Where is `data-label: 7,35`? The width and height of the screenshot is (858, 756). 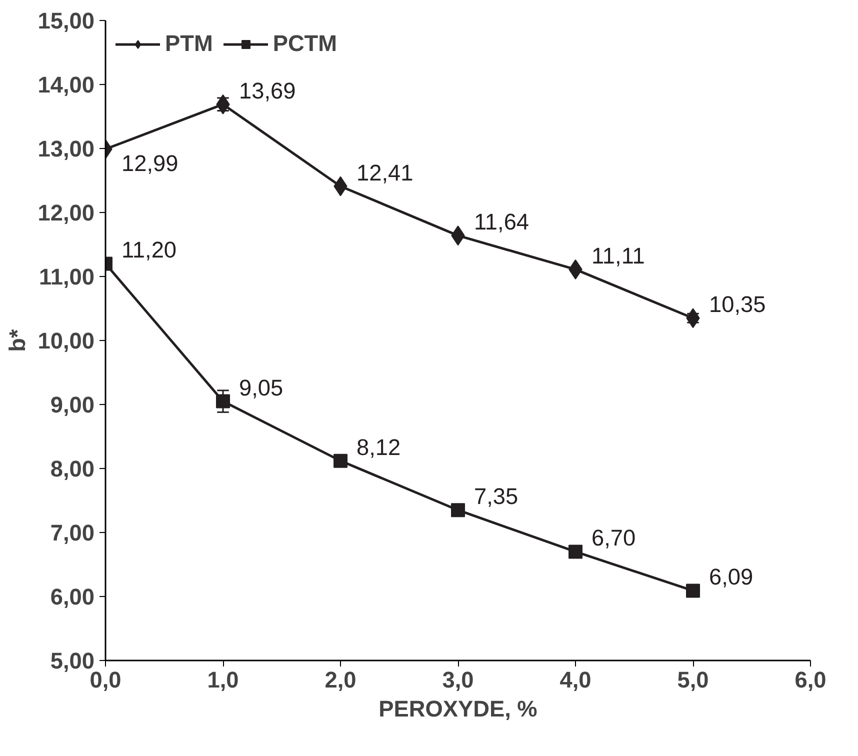 data-label: 7,35 is located at coordinates (496, 496).